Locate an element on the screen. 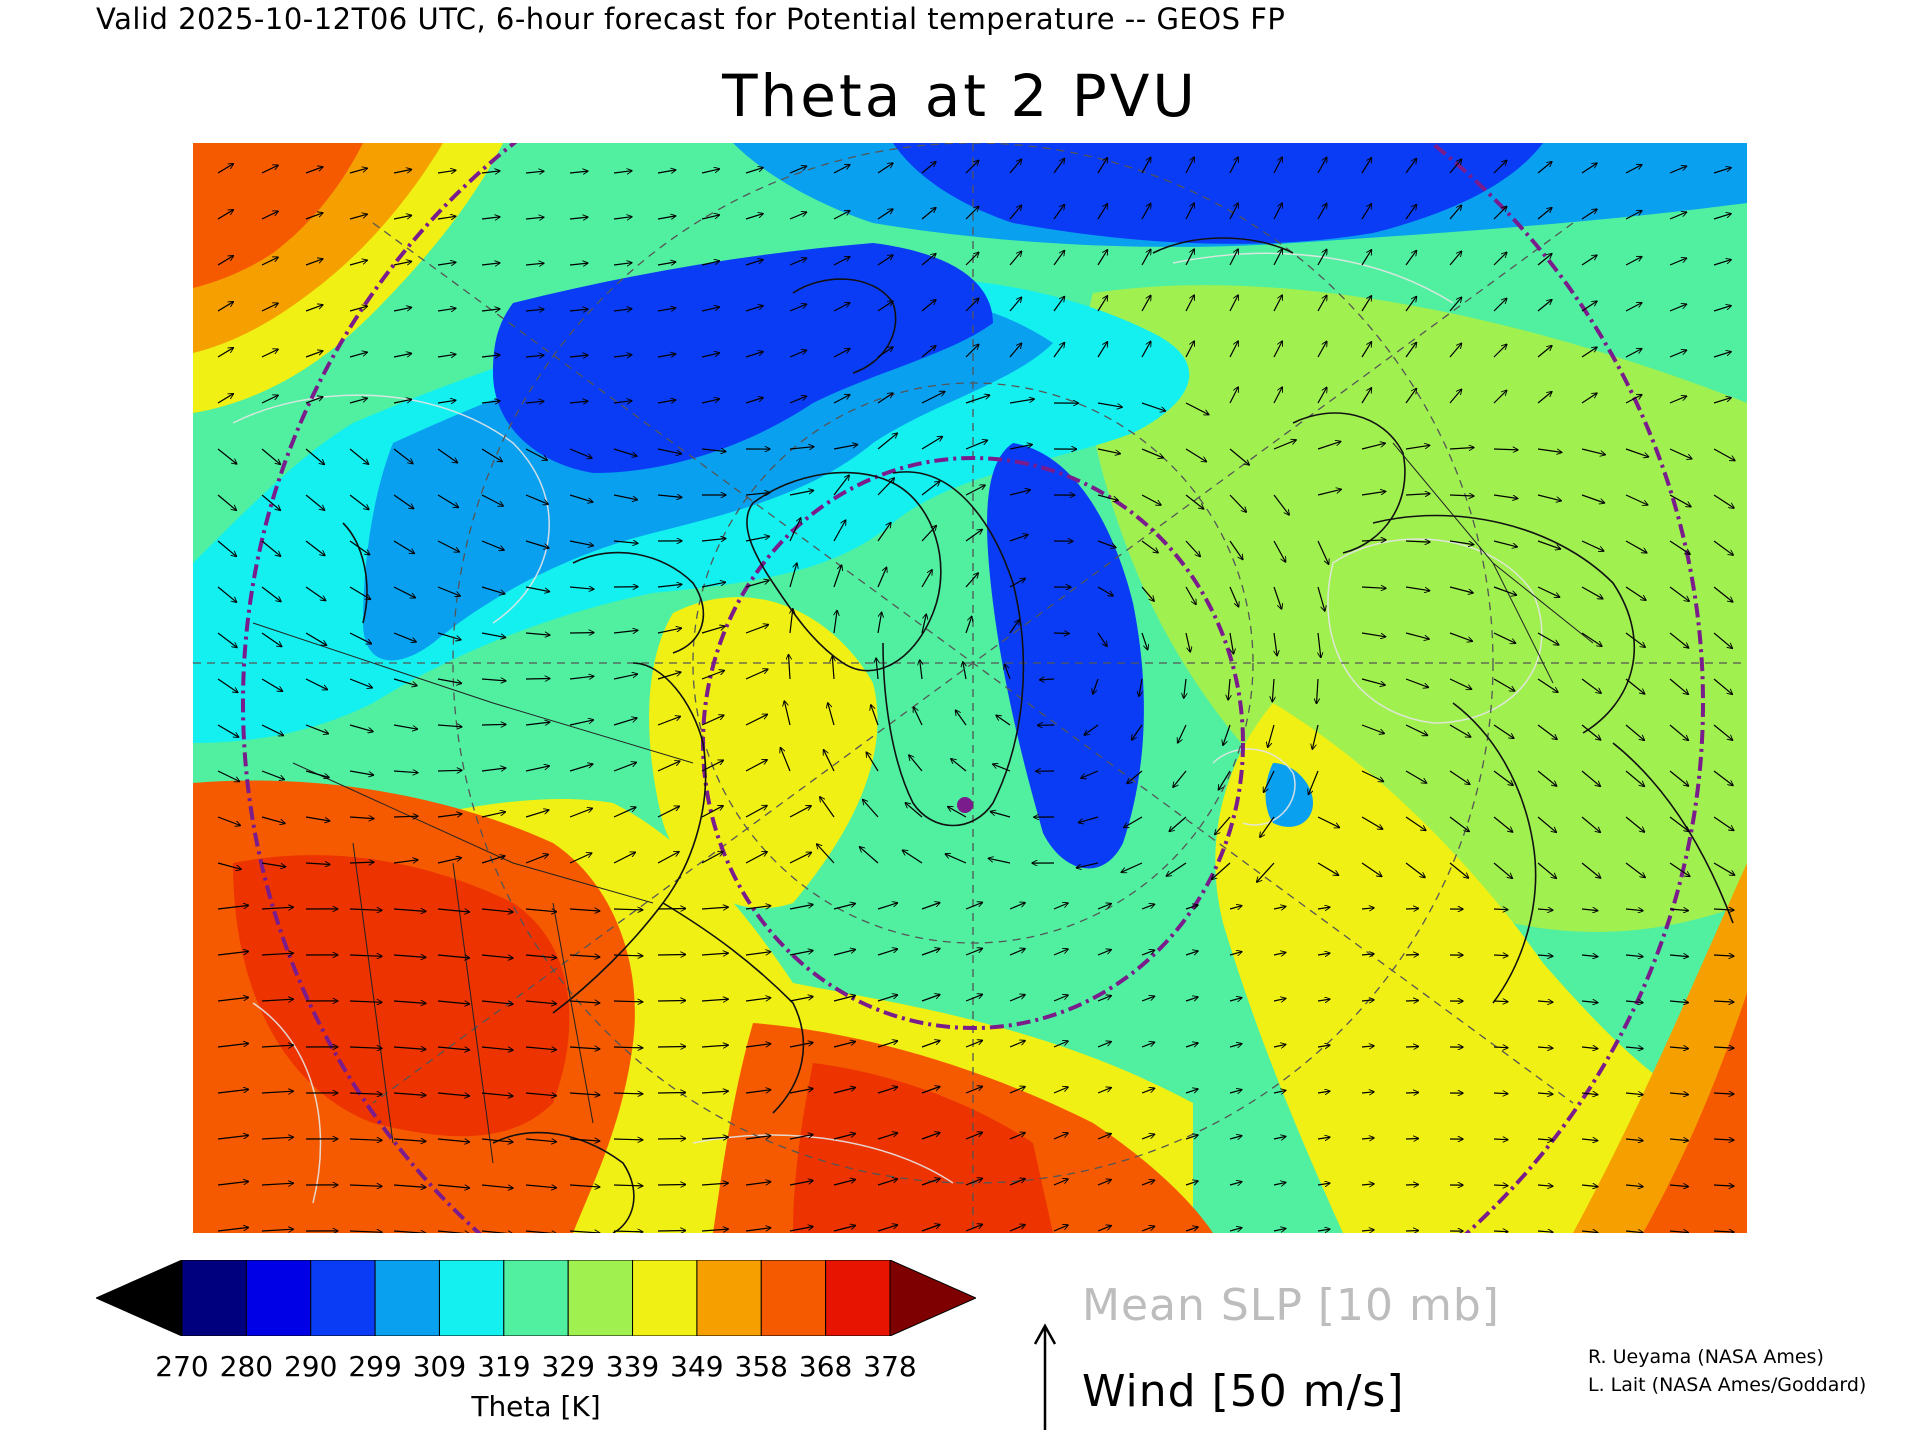  colorbar-tick-label: 358 is located at coordinates (761, 1366).